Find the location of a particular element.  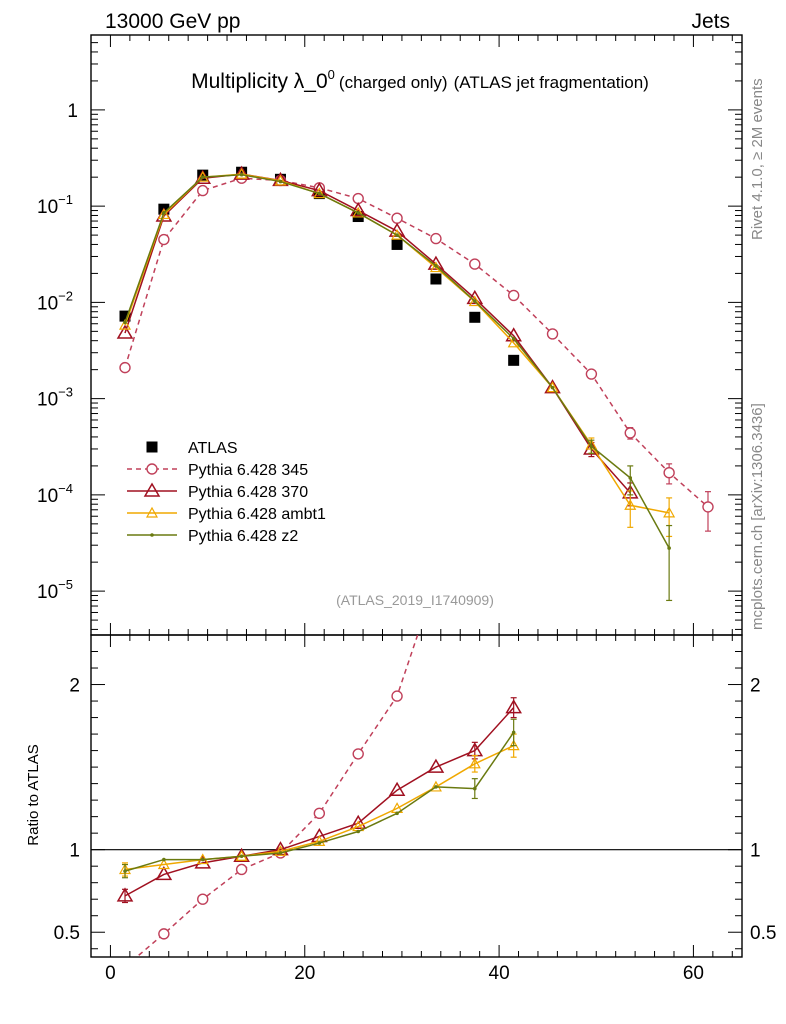

x-tick-label: 60 is located at coordinates (693, 973).